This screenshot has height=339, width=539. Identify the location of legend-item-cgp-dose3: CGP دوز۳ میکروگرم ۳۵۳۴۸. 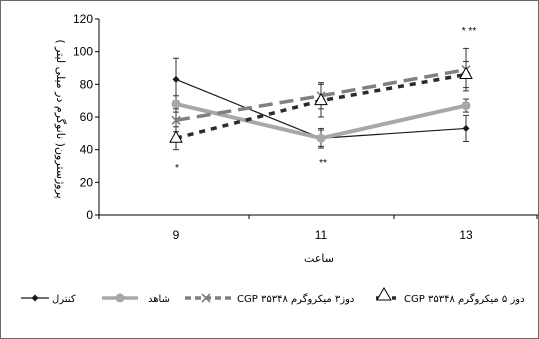
(269, 299).